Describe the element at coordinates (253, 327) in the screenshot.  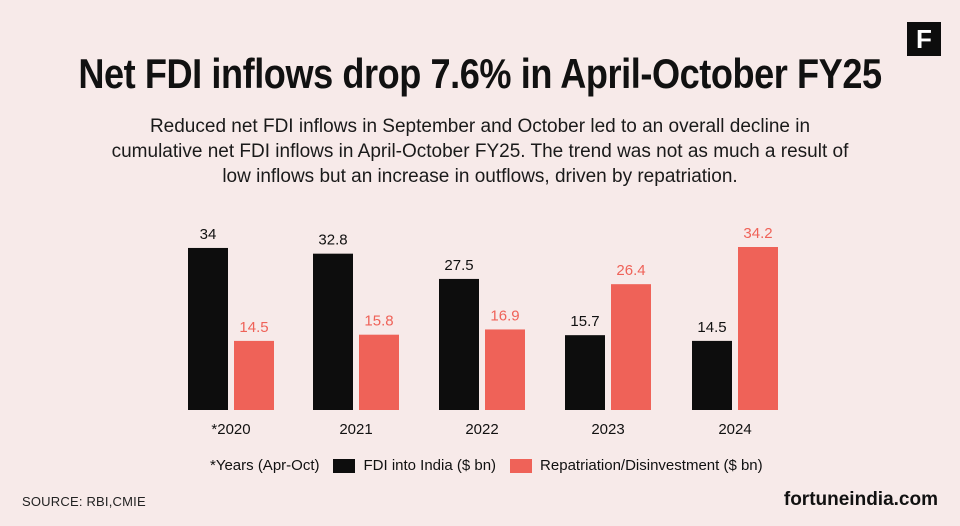
I see `data-label-repatriation-0: 14.5` at that location.